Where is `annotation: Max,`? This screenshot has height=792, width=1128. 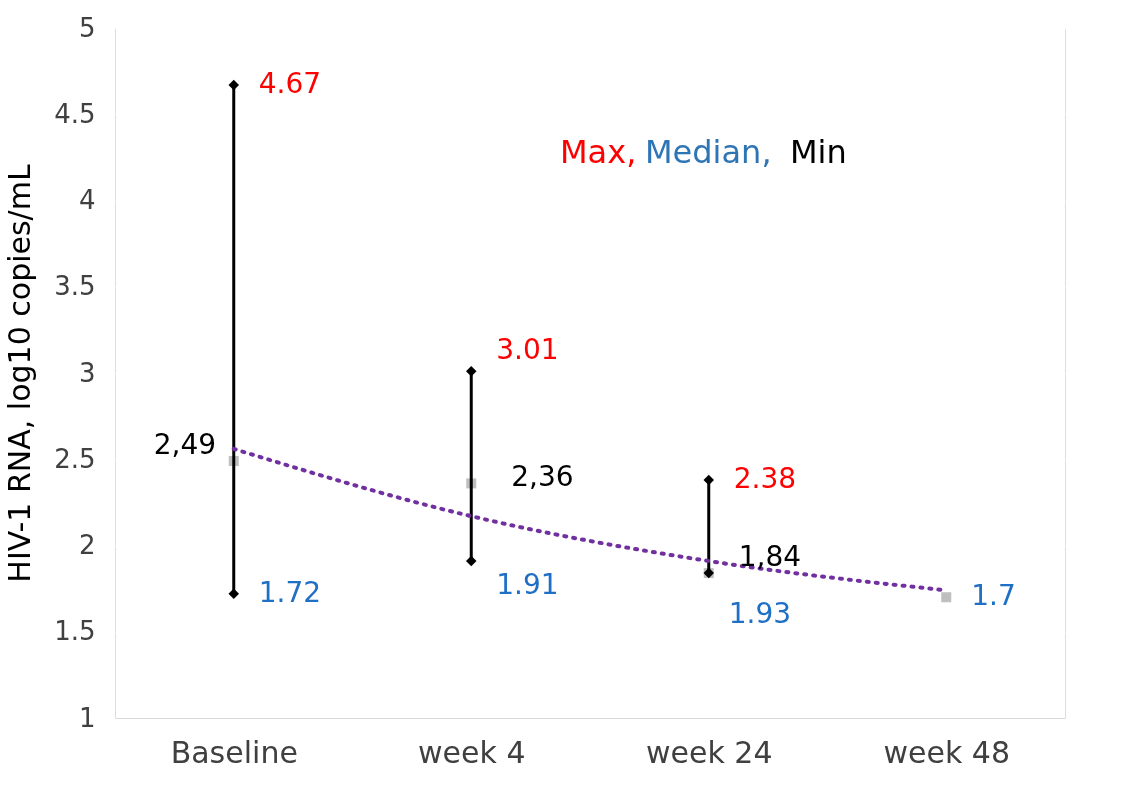
annotation: Max, is located at coordinates (598, 152).